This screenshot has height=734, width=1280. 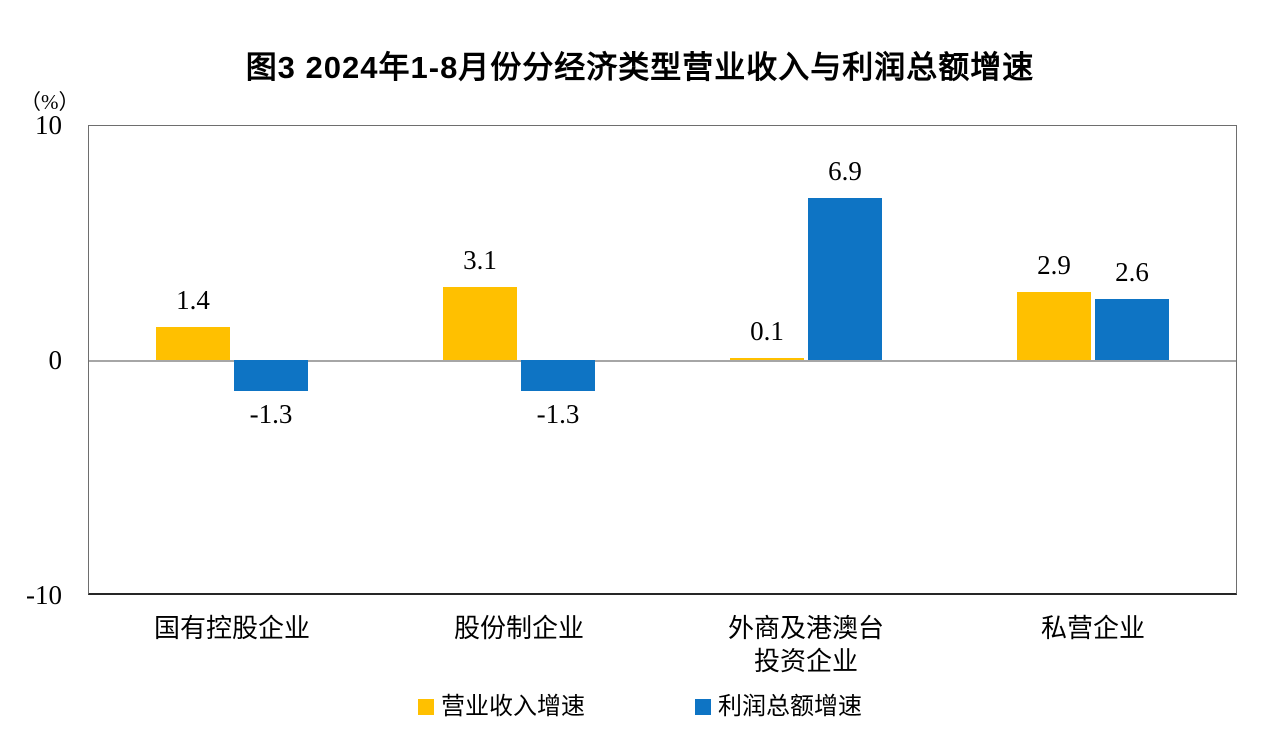 What do you see at coordinates (767, 331) in the screenshot?
I see `bar-value-label: 0.1` at bounding box center [767, 331].